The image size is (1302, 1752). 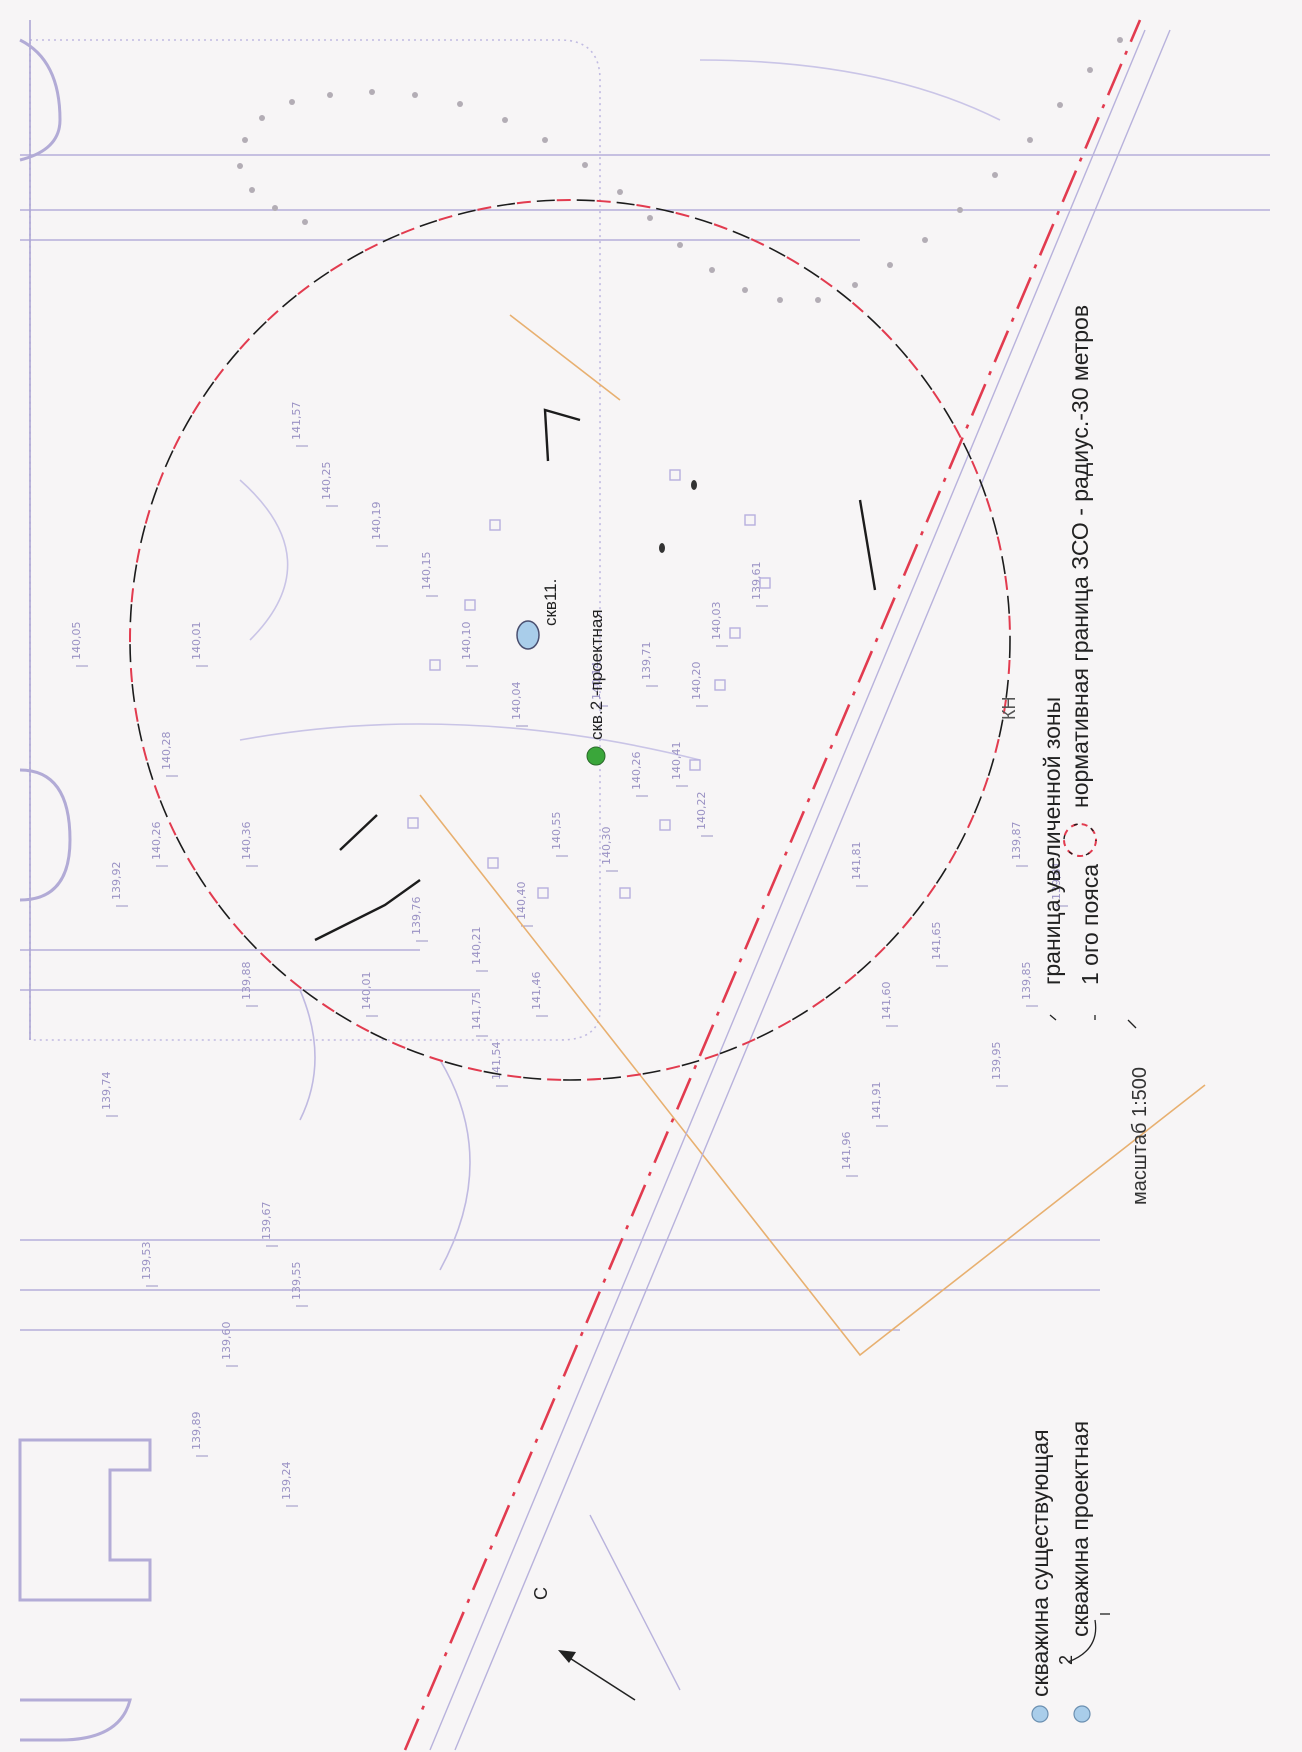 I want to click on elevation-mark: 140,15, so click(x=426, y=571).